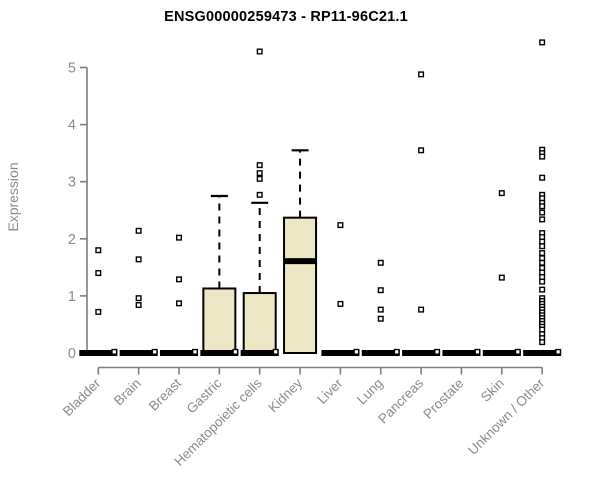 The width and height of the screenshot is (600, 500). Describe the element at coordinates (286, 17) in the screenshot. I see `chart-title: ENSG00000259473 - RP11-96C21.1` at that location.